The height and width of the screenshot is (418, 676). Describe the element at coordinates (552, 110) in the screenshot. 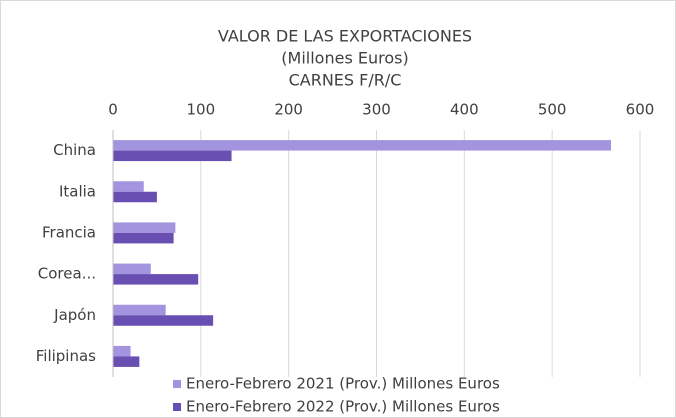

I see `x-tick-label: 500` at that location.